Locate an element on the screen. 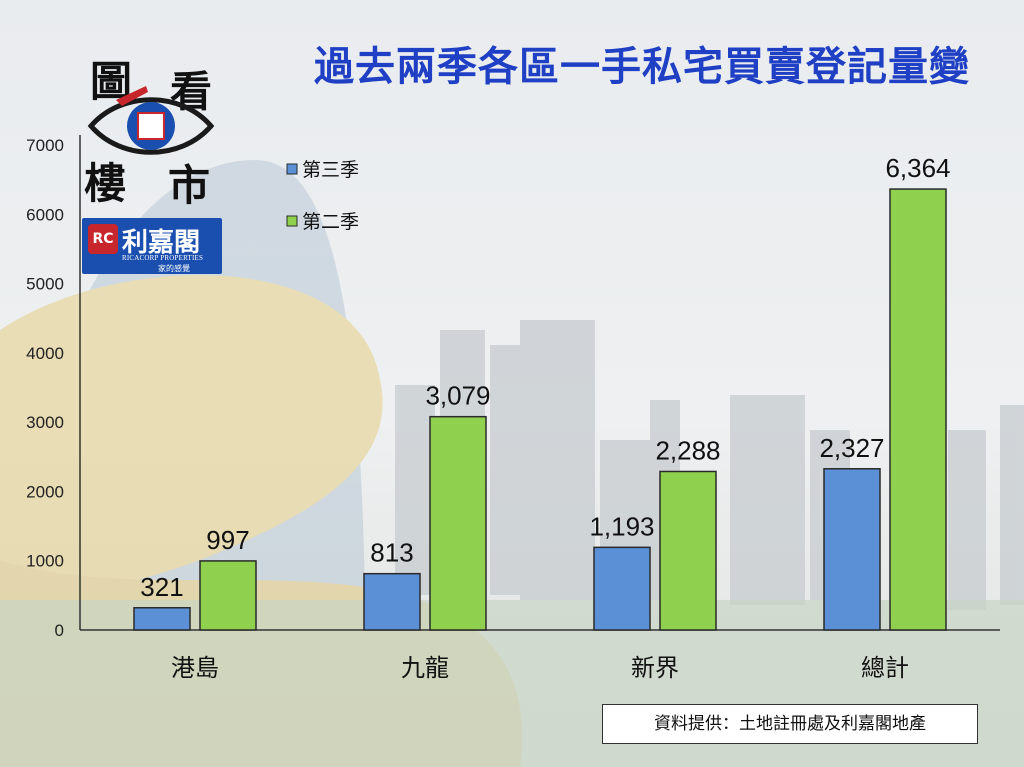 The height and width of the screenshot is (767, 1024). x-tick-label: 九龍 is located at coordinates (425, 668).